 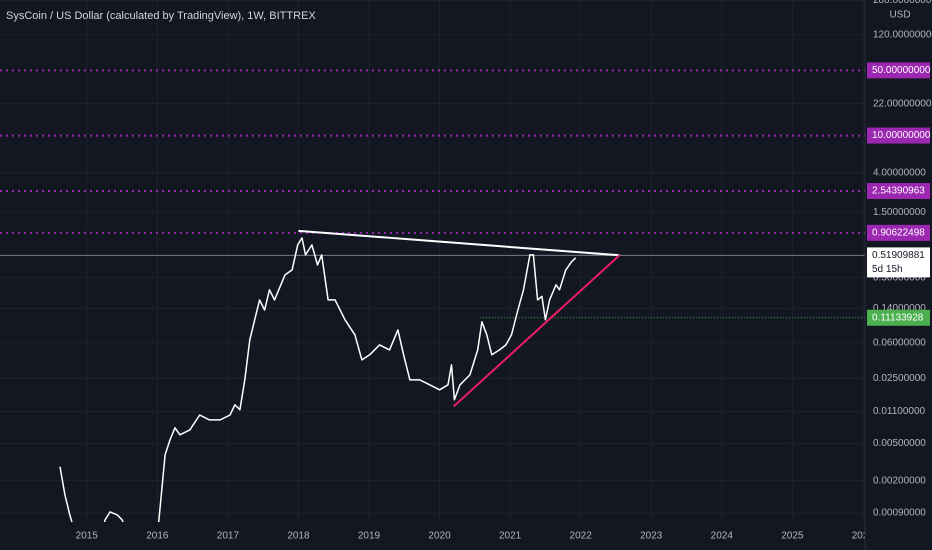 What do you see at coordinates (899, 411) in the screenshot?
I see `y-tick-label: 0.01100000` at bounding box center [899, 411].